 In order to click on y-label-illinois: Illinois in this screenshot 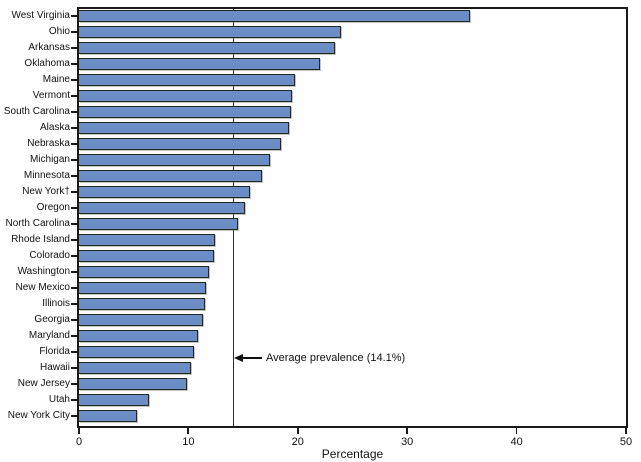, I will do `click(56, 303)`.